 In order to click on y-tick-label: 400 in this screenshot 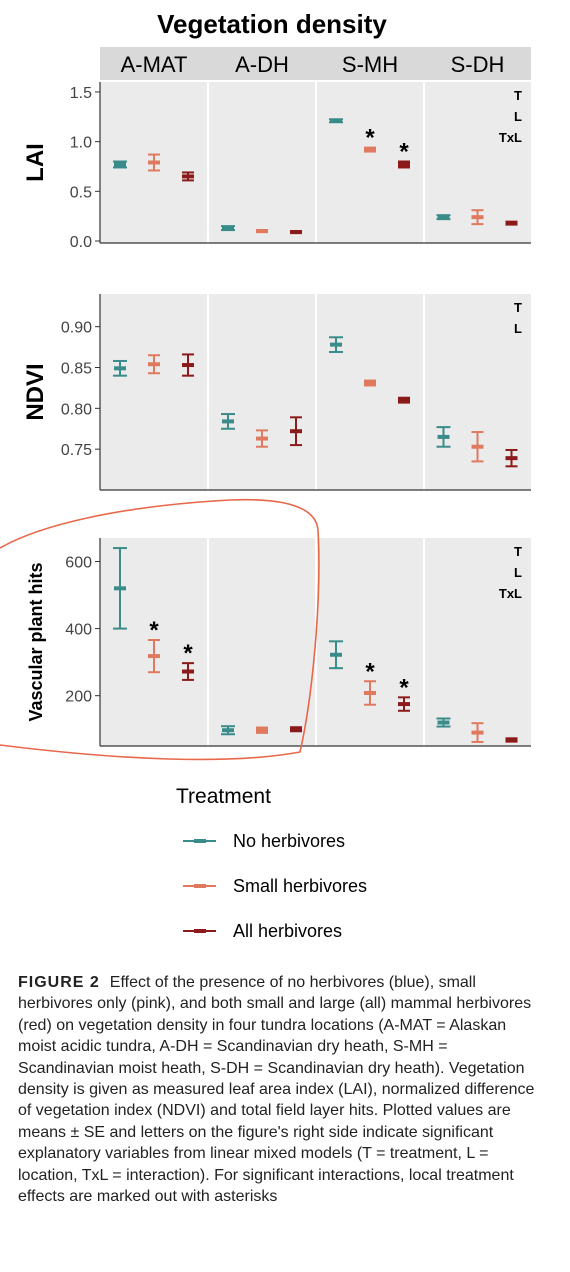, I will do `click(78, 630)`.